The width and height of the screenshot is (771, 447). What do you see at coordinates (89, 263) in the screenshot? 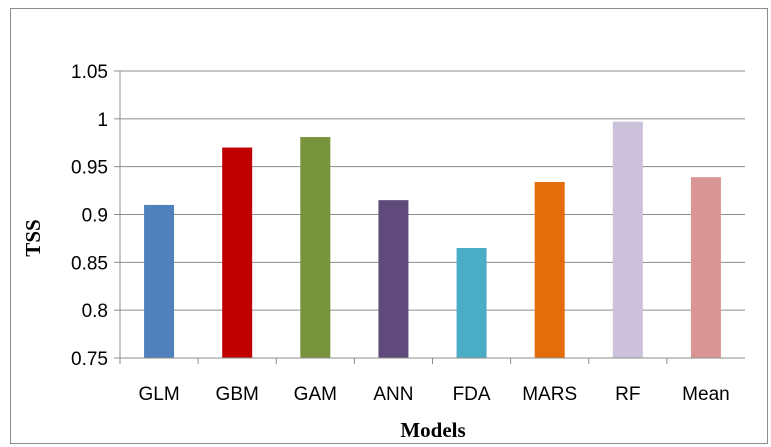
I see `y-tick-label: 0.85` at bounding box center [89, 263].